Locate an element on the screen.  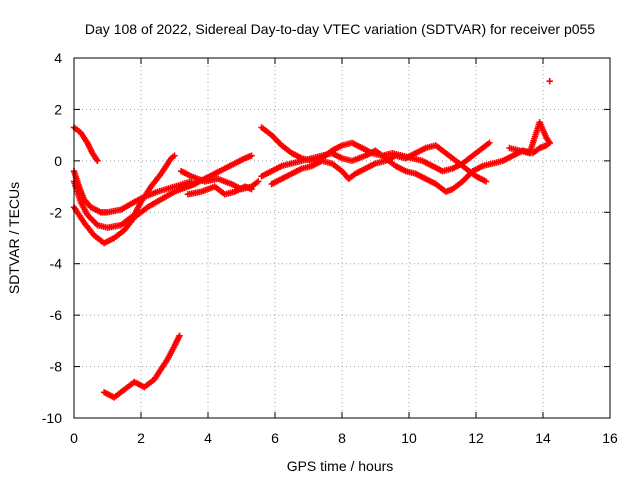
x-tick-label: 0 is located at coordinates (74, 438).